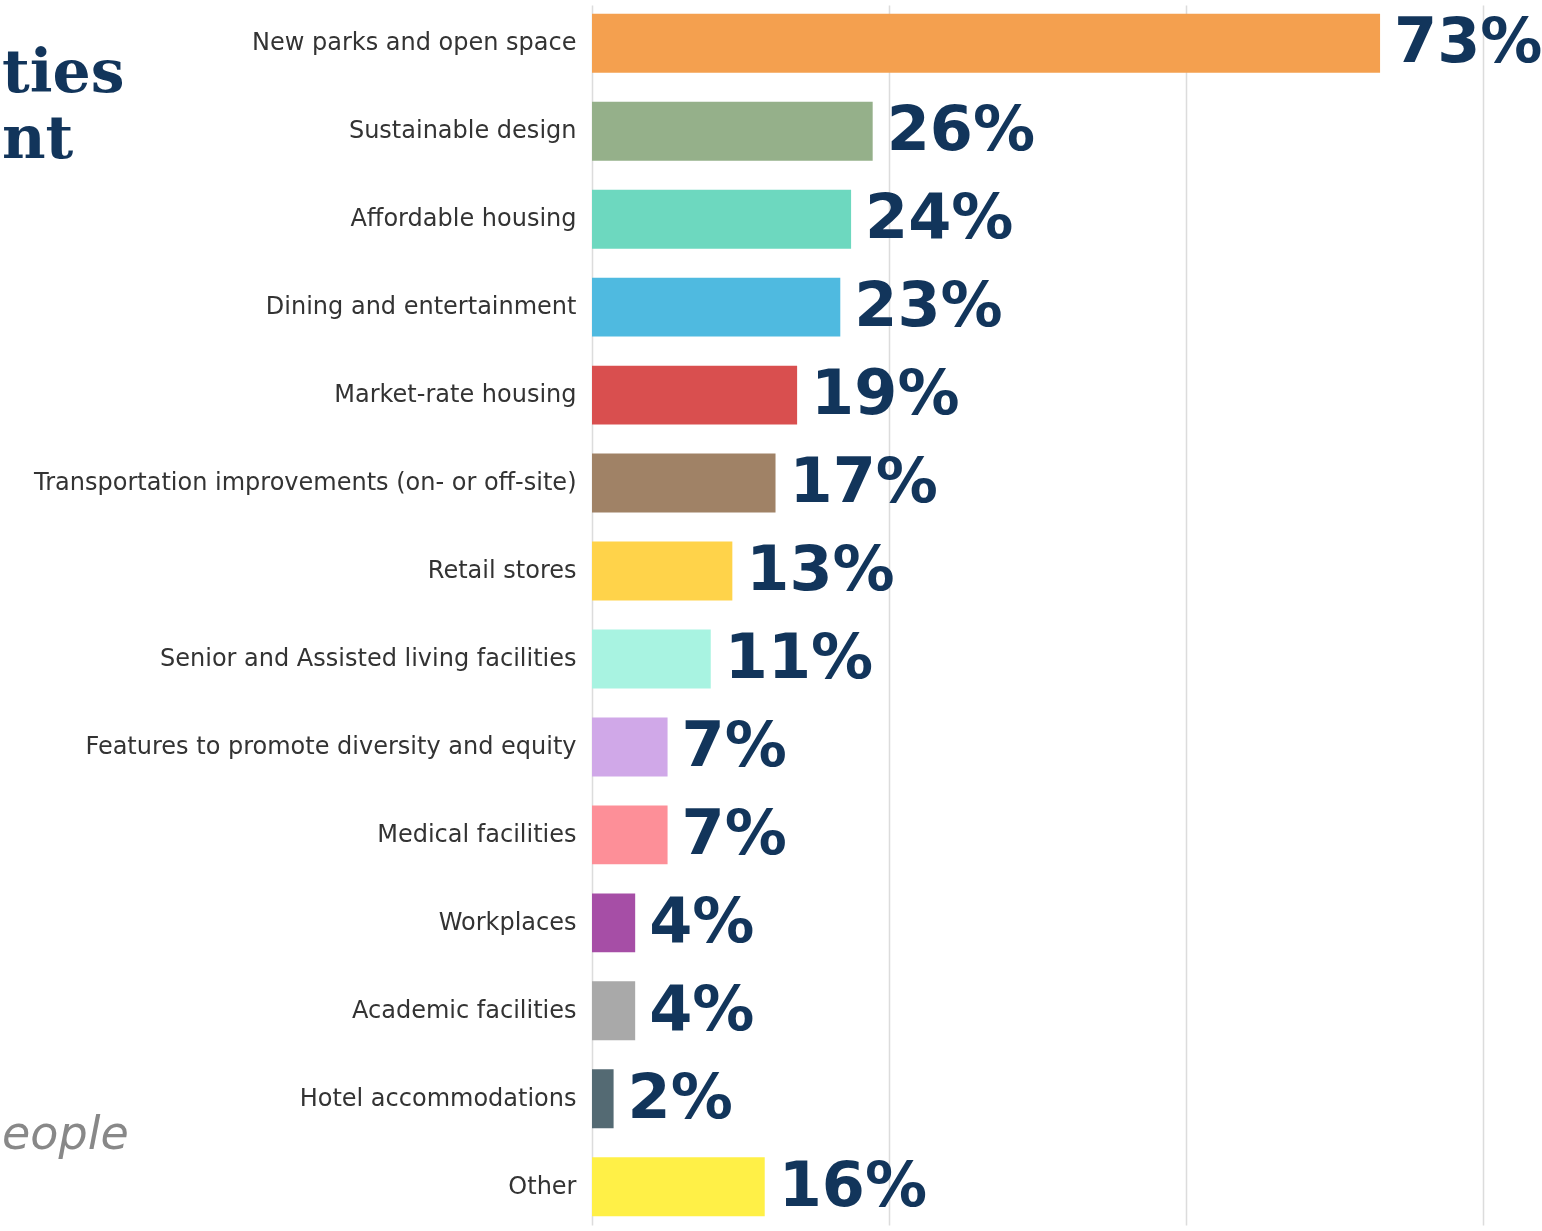 The image size is (1542, 1231). Describe the element at coordinates (464, 1009) in the screenshot. I see `y-tick-label: Academic facilities` at that location.